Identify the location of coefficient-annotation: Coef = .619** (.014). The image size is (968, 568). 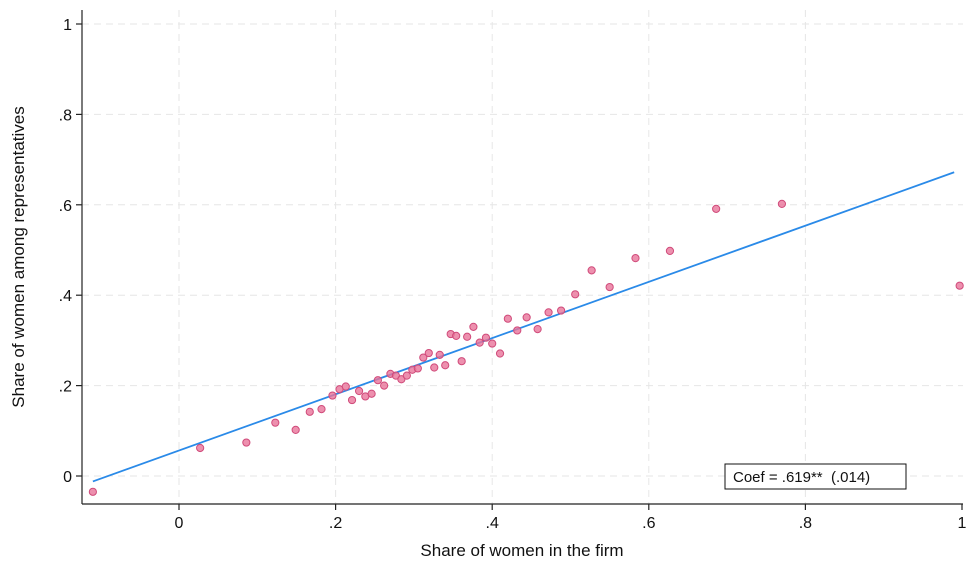
(815, 476).